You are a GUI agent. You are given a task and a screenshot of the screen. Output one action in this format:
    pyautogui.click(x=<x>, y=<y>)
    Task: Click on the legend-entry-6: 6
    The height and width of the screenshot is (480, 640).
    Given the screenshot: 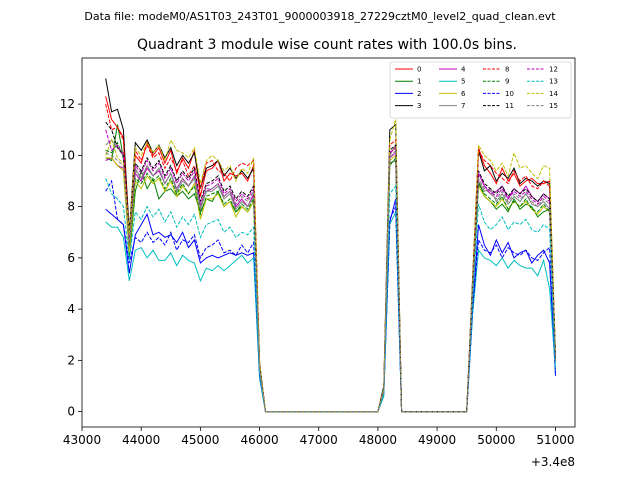 What is the action you would take?
    pyautogui.click(x=452, y=94)
    